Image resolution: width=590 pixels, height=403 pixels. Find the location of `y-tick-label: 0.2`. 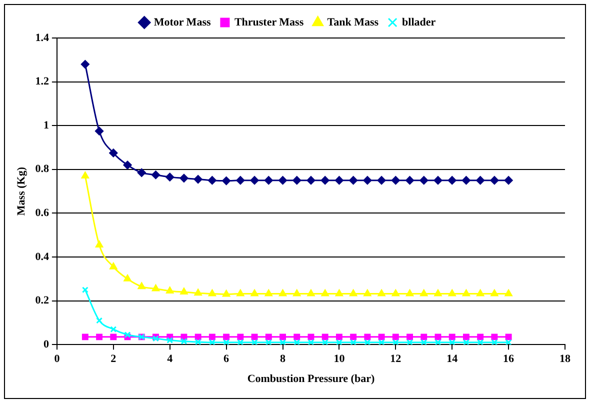

y-tick-label: 0.2 is located at coordinates (42, 300).